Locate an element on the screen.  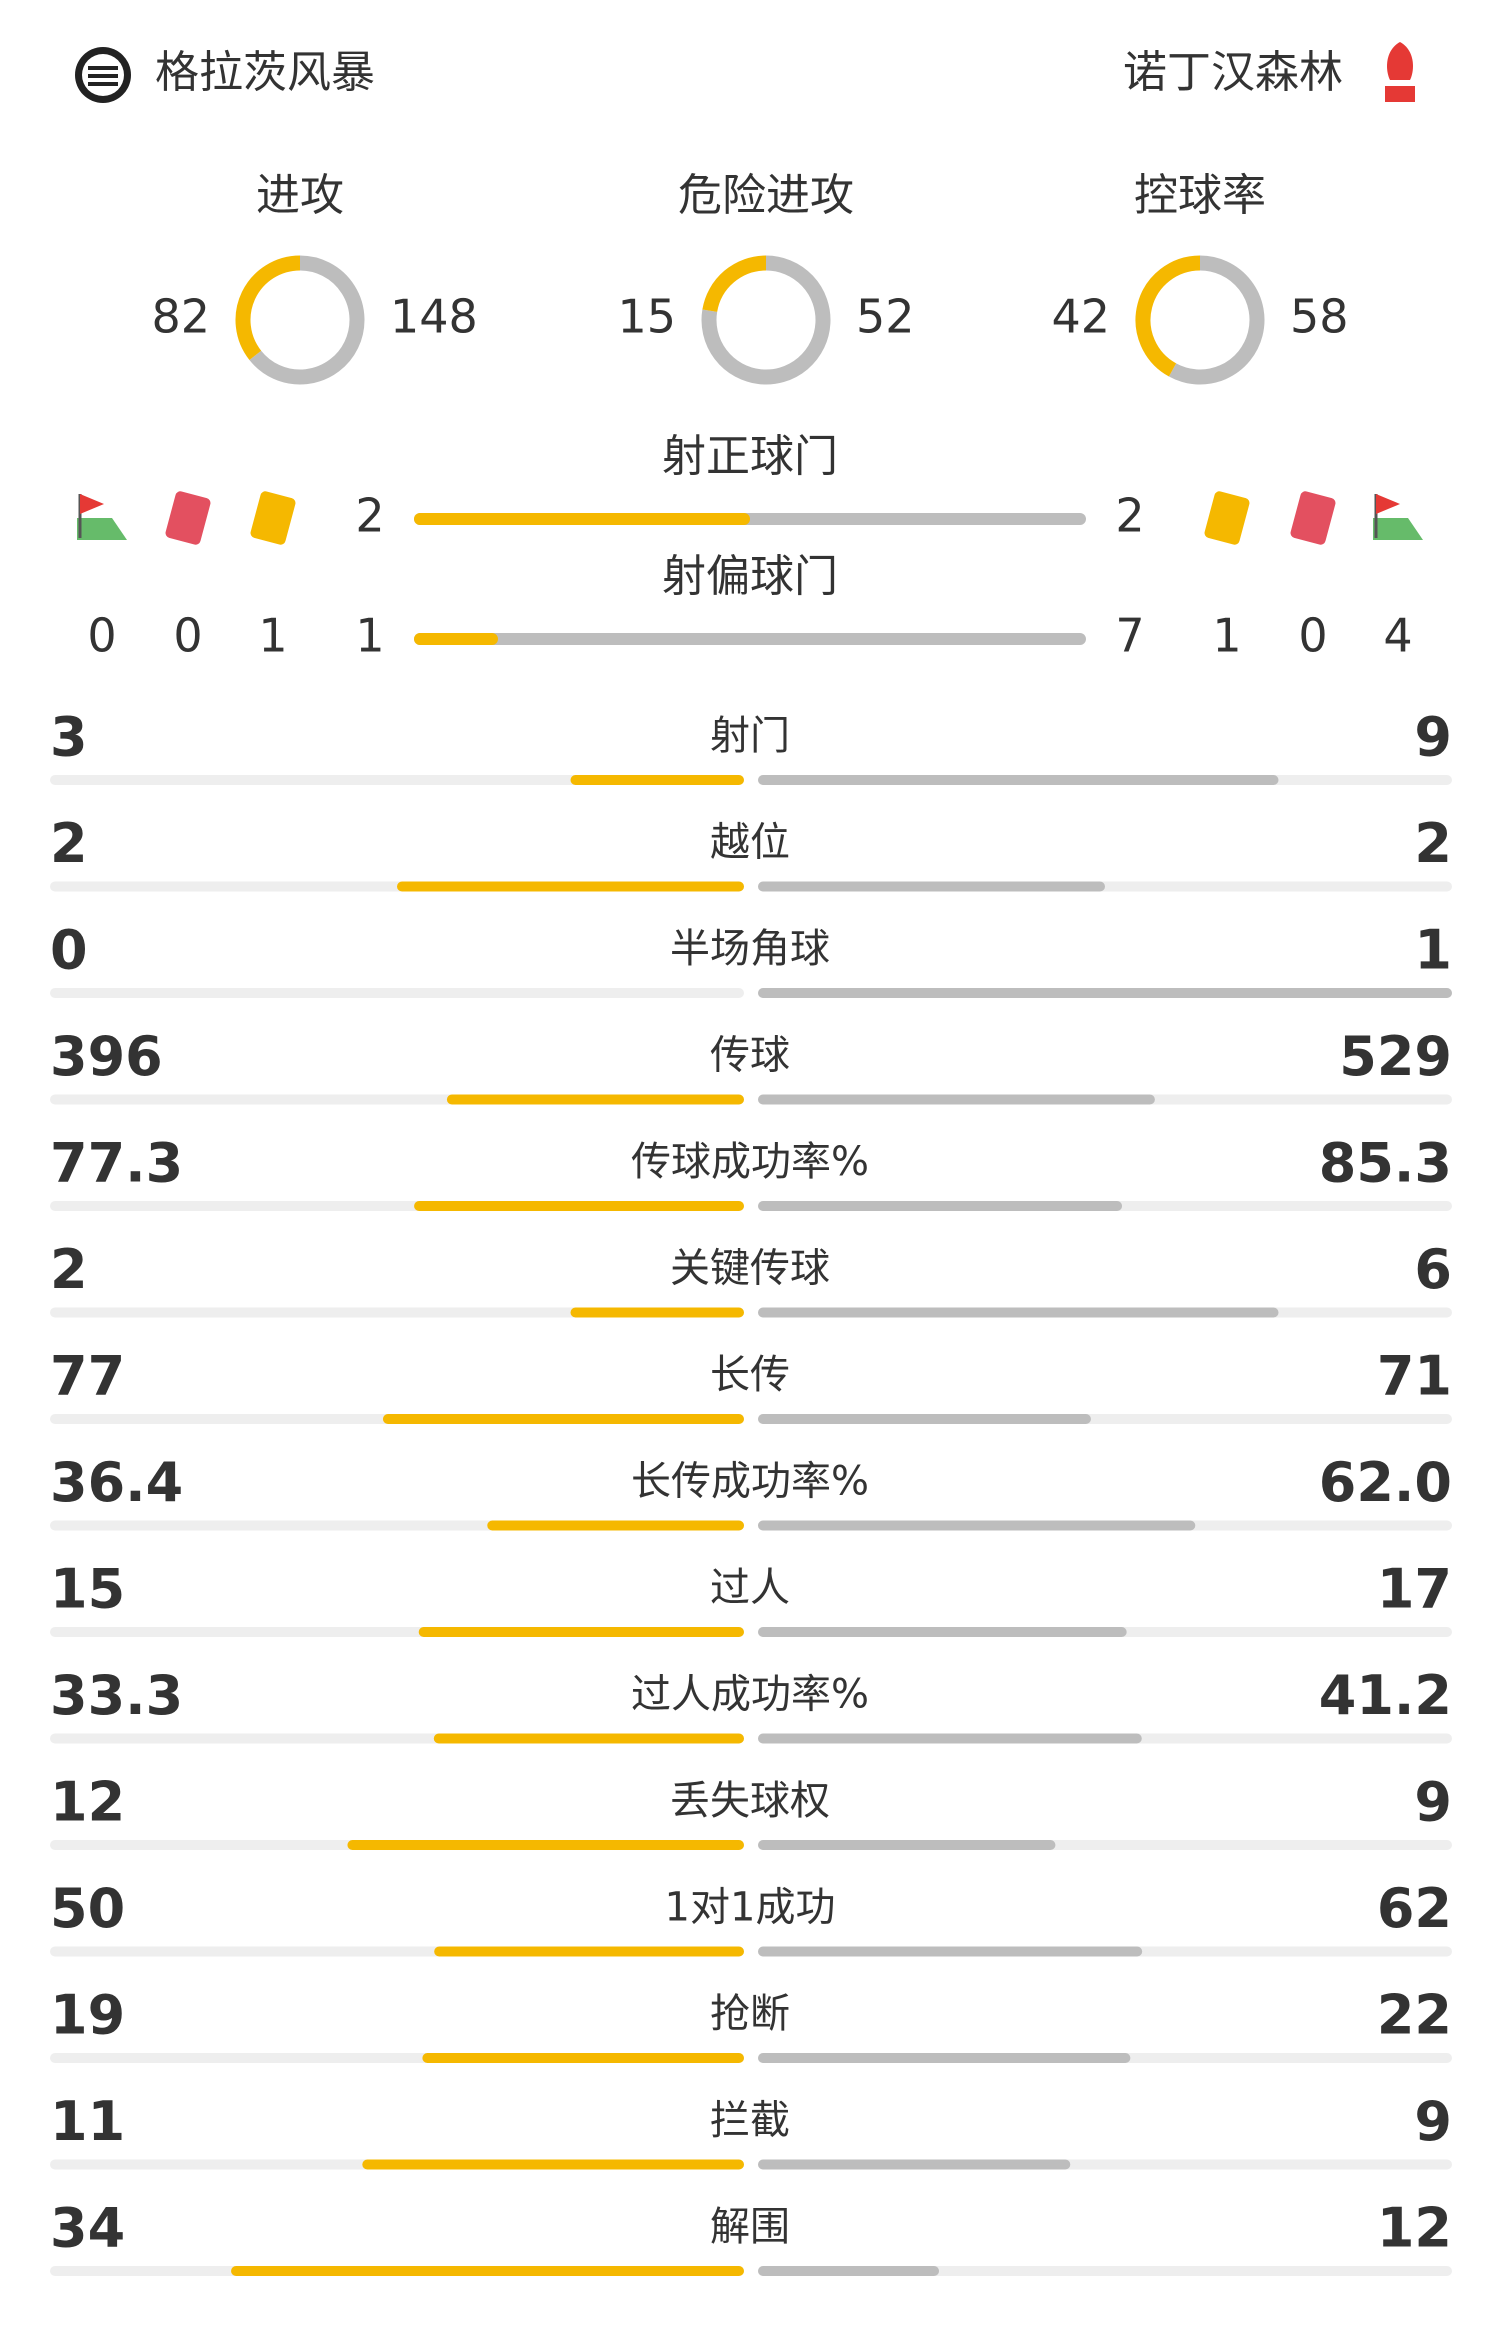
red-icon is located at coordinates (188, 518).